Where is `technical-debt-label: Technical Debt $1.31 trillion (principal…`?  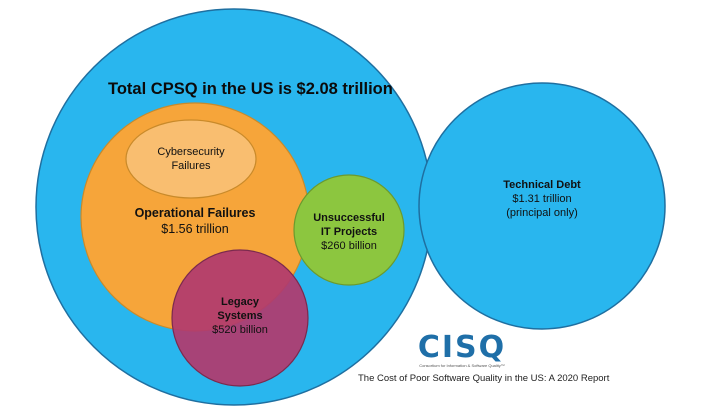
technical-debt-label: Technical Debt $1.31 trillion (principal… is located at coordinates (542, 199).